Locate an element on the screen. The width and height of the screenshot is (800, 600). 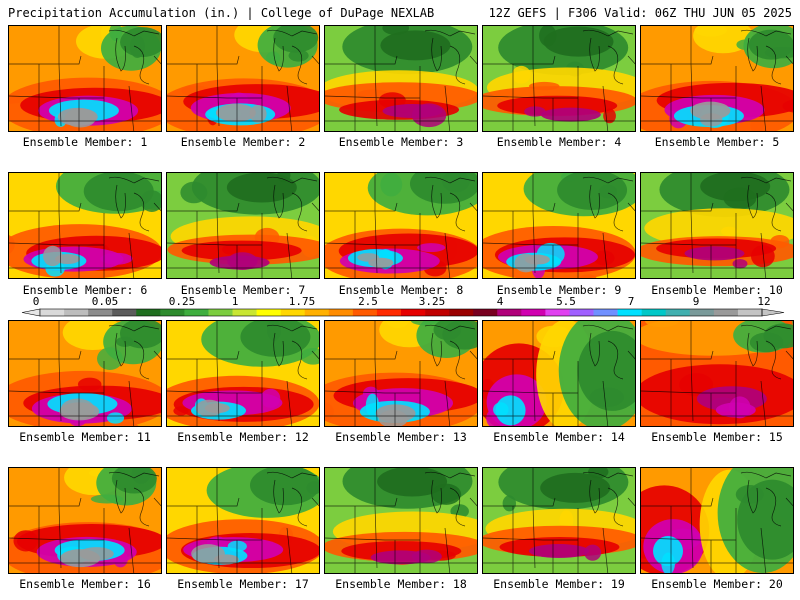
precip-colorbar is located at coordinates (403, 312).